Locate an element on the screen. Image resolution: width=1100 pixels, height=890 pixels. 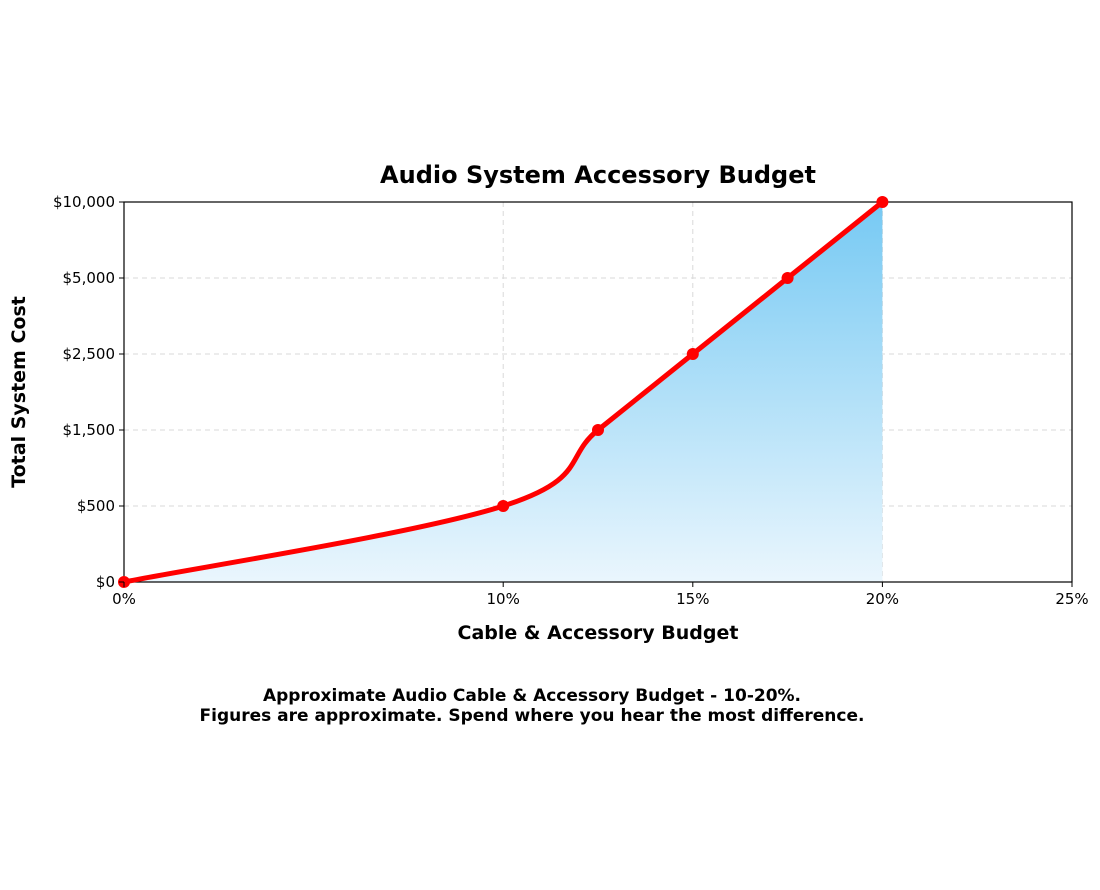
y-tick-label: $10,000 is located at coordinates (84, 202).